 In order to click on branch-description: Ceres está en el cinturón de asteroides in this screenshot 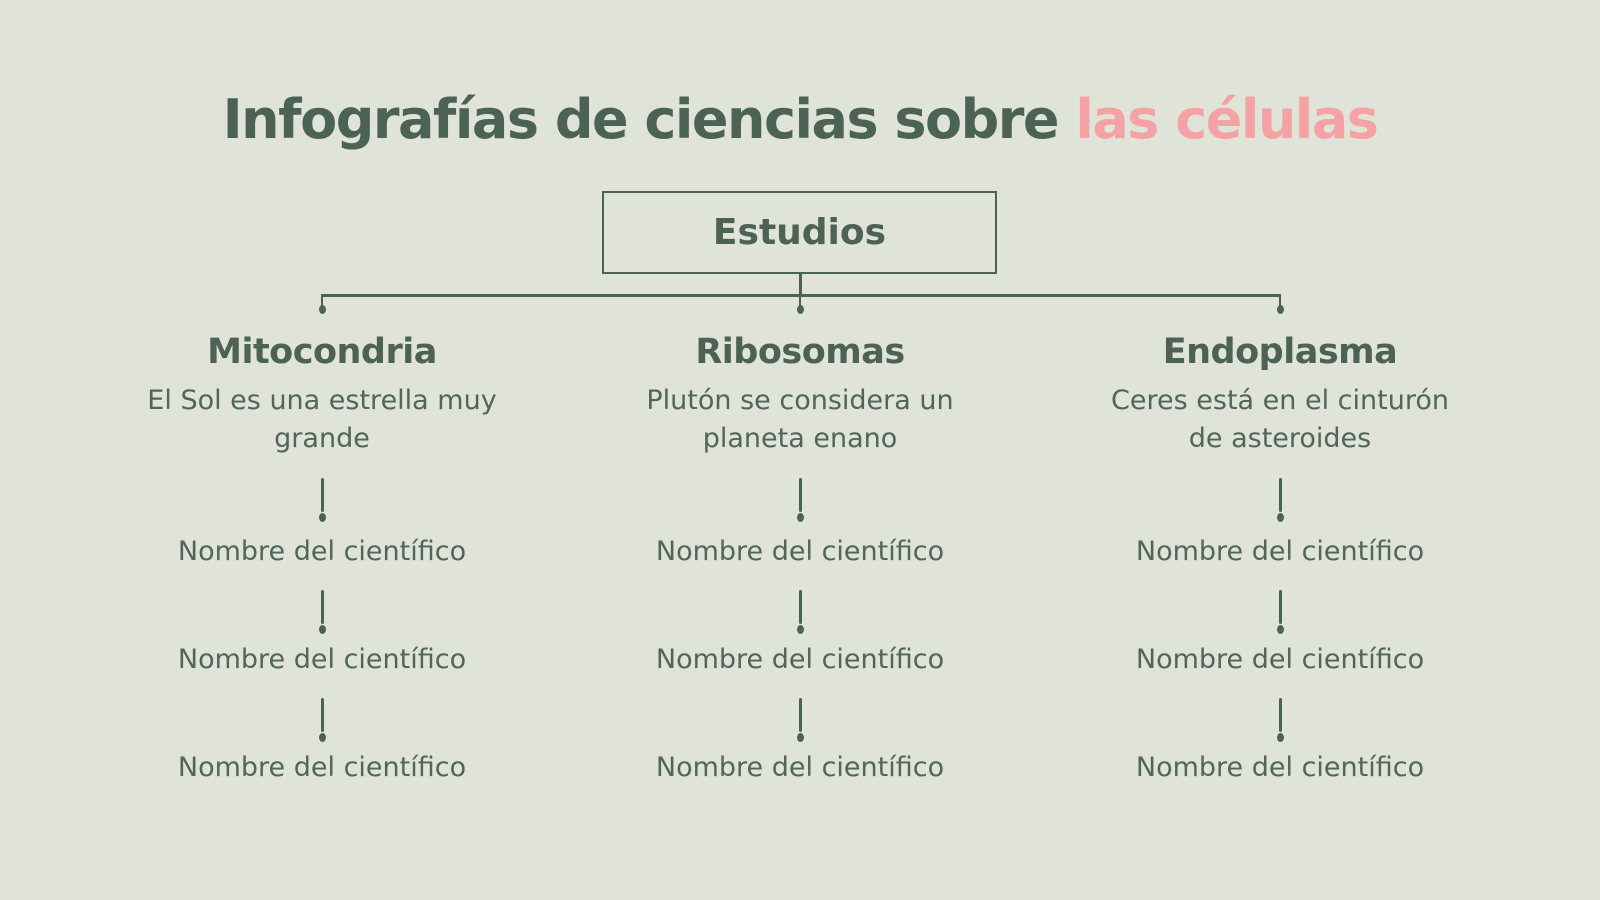, I will do `click(1280, 420)`.